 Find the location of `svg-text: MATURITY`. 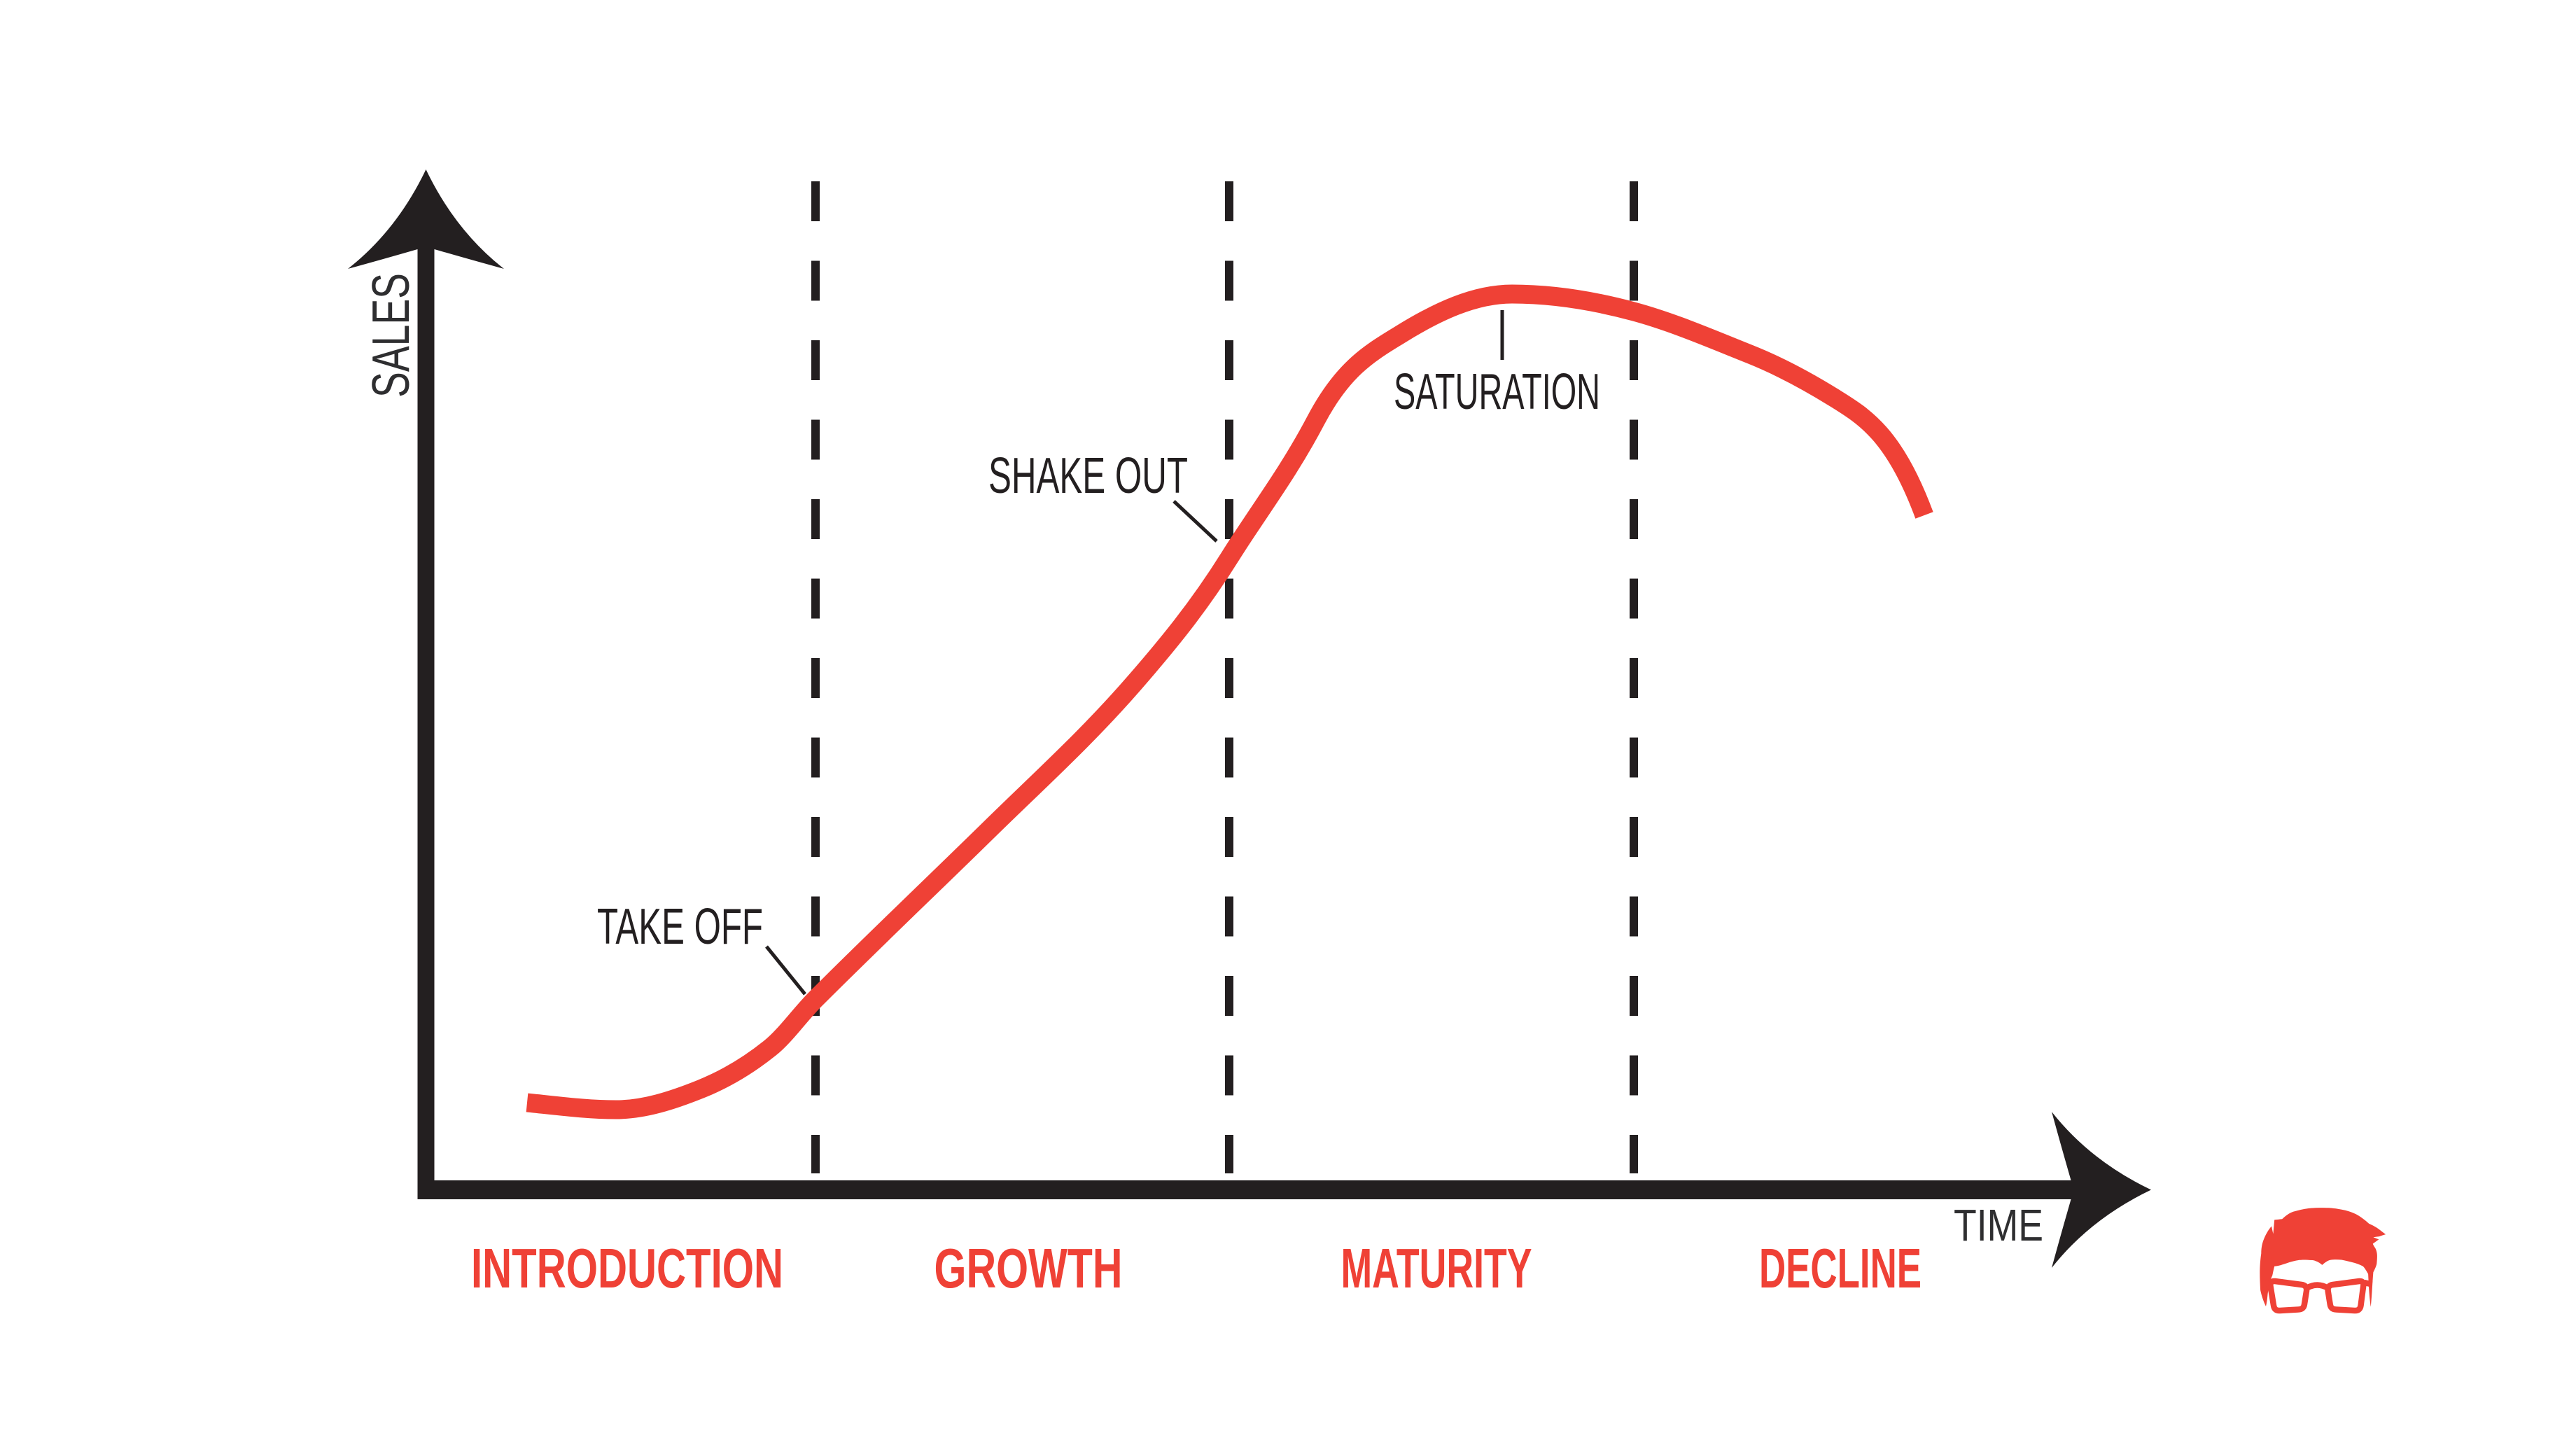

svg-text: MATURITY is located at coordinates (1436, 1268).